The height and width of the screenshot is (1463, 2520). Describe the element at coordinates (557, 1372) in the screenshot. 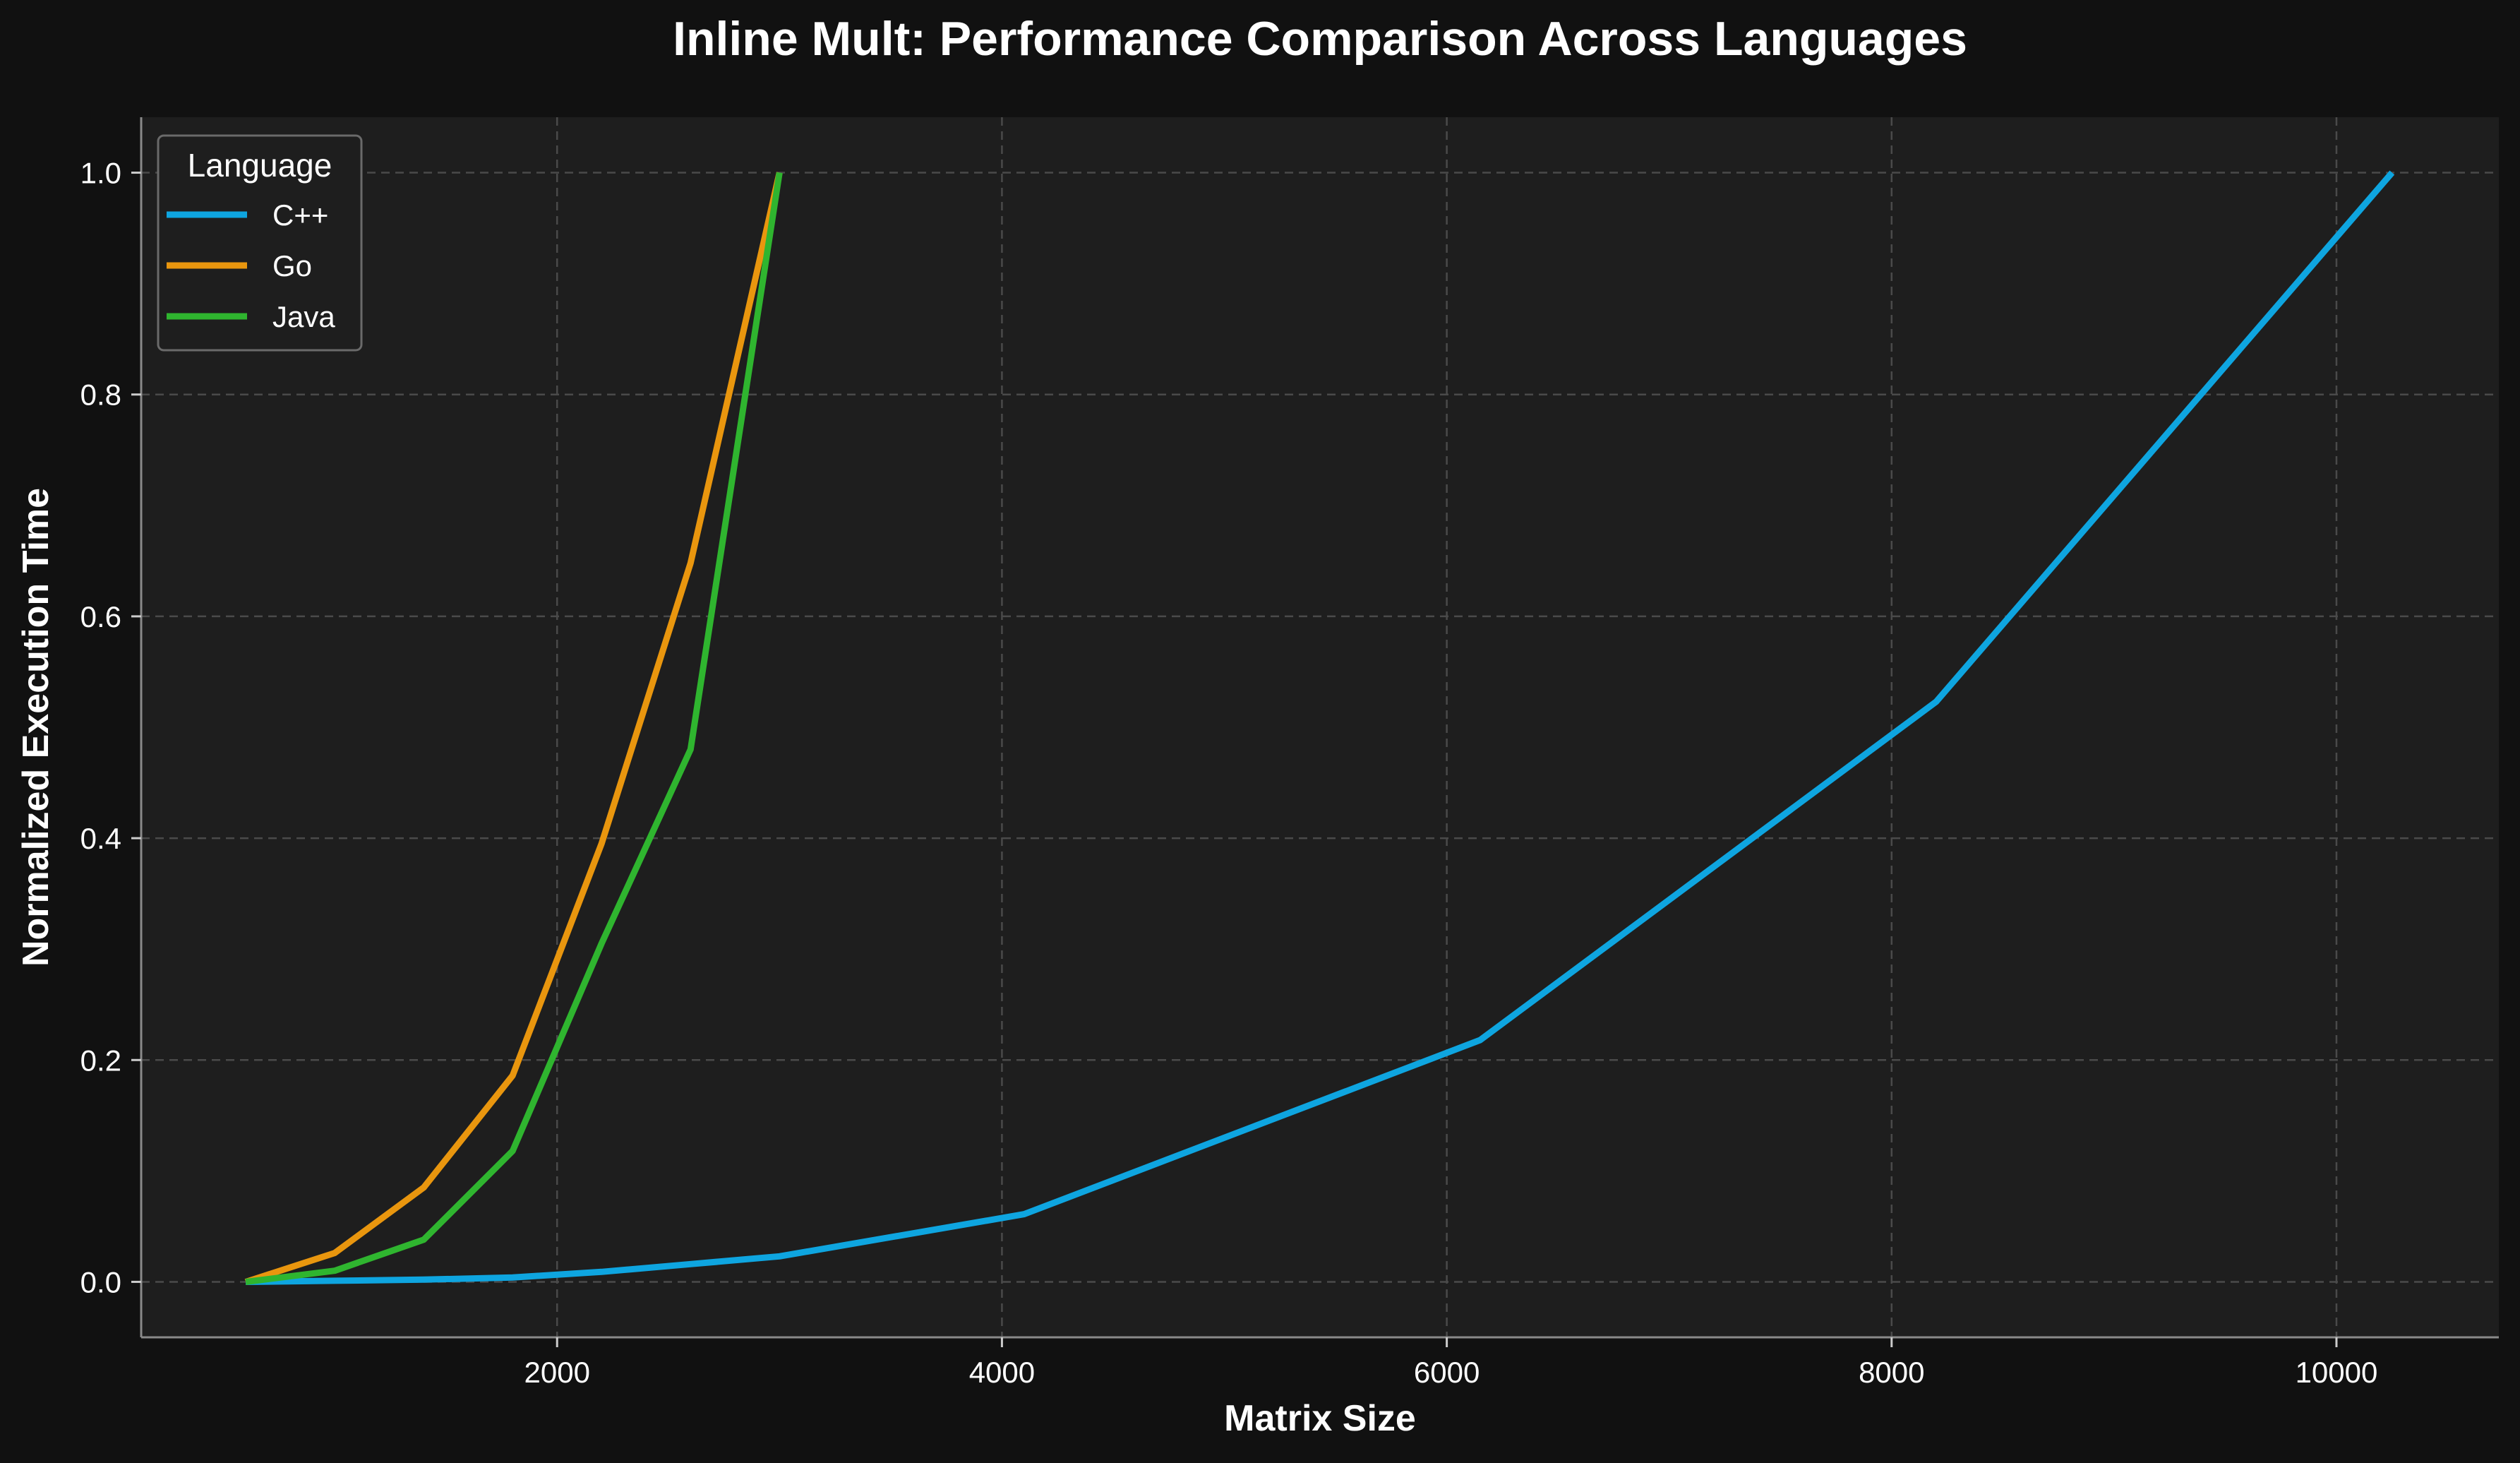

I see `x-tick-label: 2000` at that location.